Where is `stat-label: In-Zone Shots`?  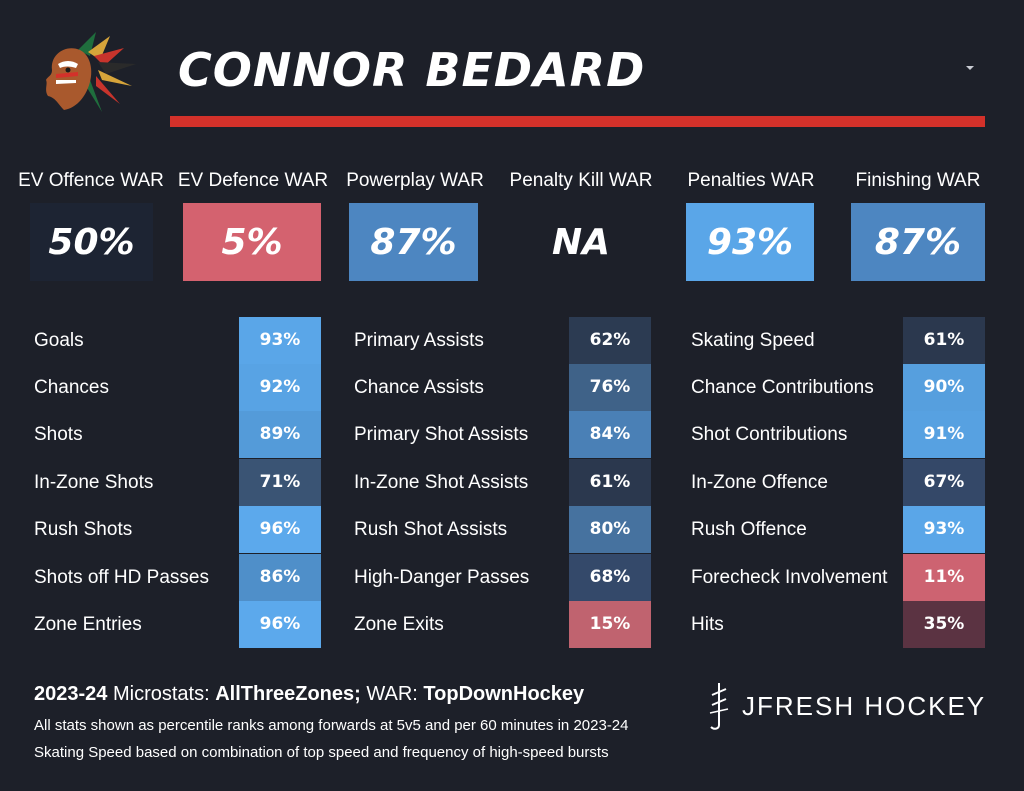 stat-label: In-Zone Shots is located at coordinates (94, 482).